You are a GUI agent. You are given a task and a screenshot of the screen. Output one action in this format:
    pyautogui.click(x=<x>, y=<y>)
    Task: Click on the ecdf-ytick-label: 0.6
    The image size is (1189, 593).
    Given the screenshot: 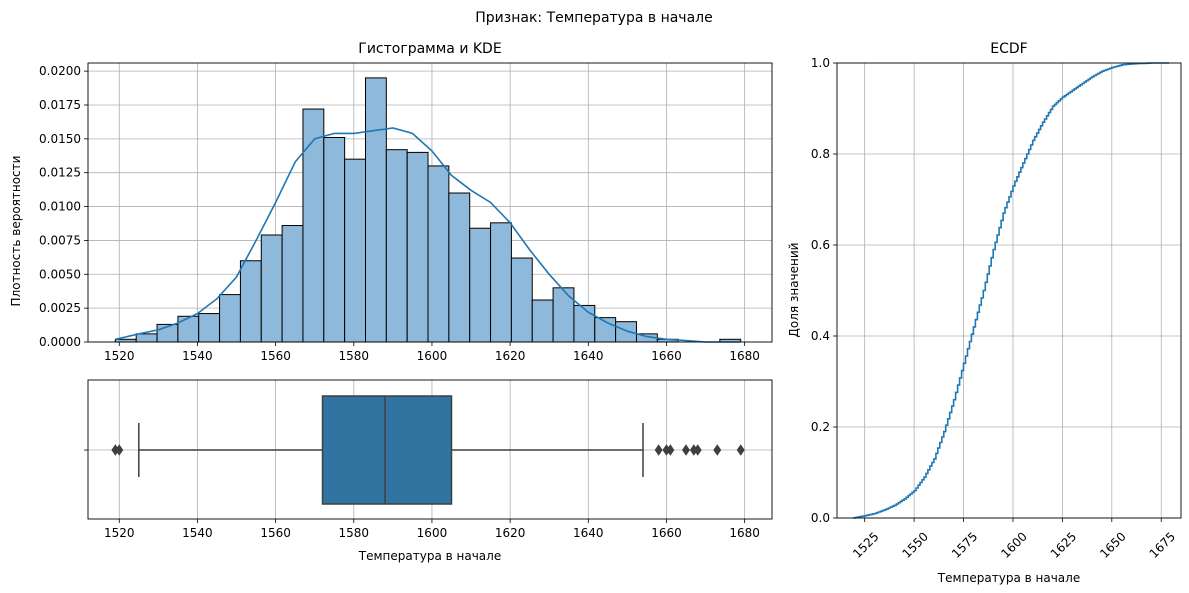 What is the action you would take?
    pyautogui.click(x=820, y=245)
    